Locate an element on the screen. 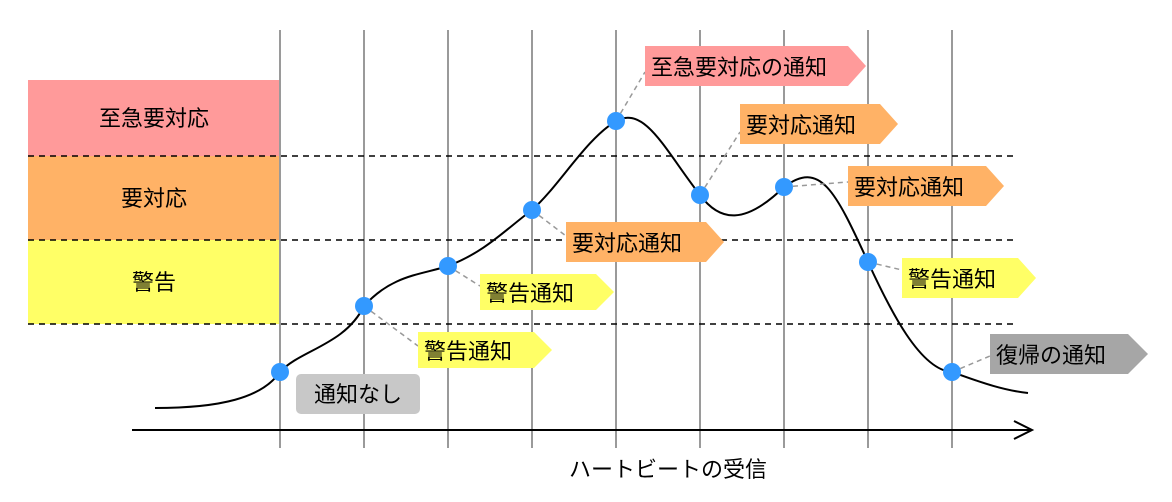  tag-critical is located at coordinates (755, 66).